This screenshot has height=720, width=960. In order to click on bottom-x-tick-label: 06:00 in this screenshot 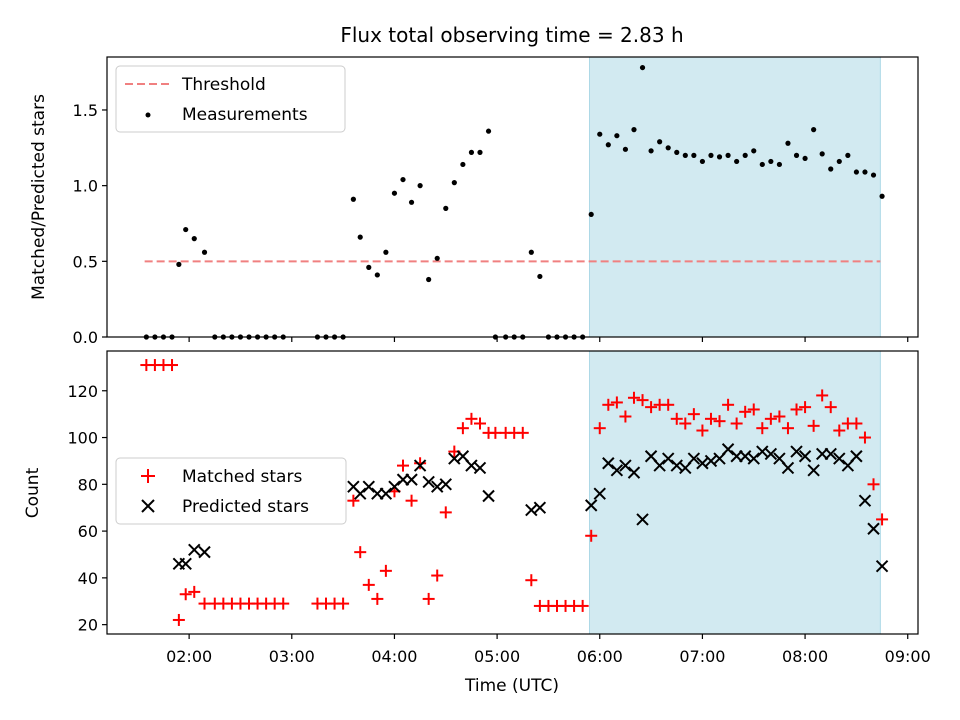, I will do `click(600, 656)`.